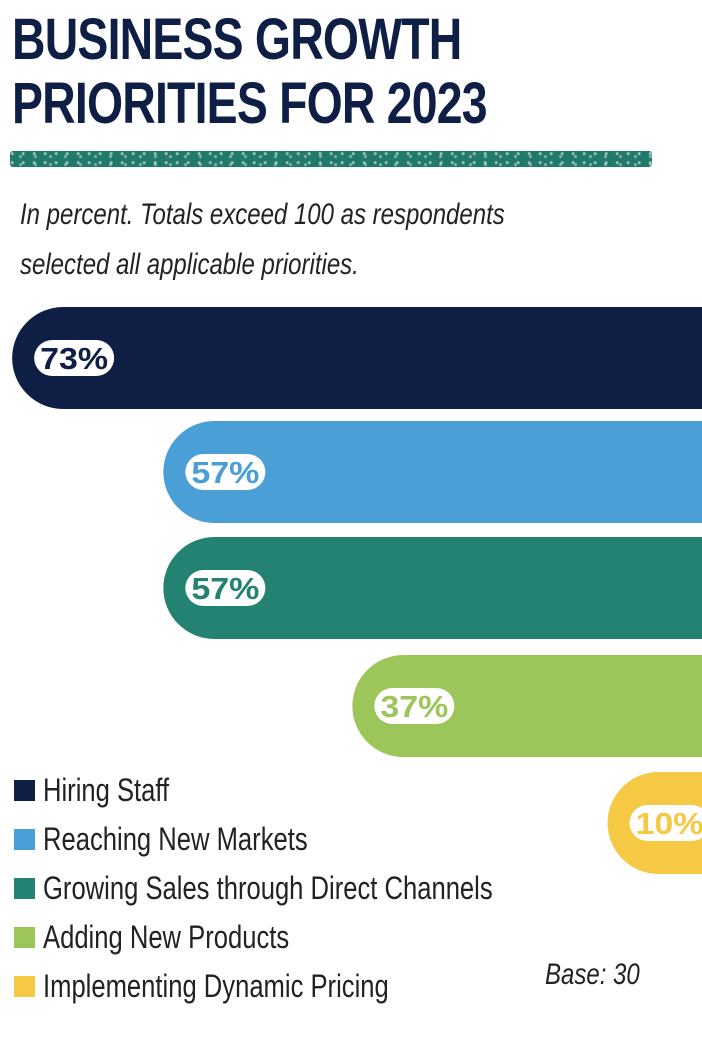  Describe the element at coordinates (592, 974) in the screenshot. I see `base-note: Base: 30` at that location.